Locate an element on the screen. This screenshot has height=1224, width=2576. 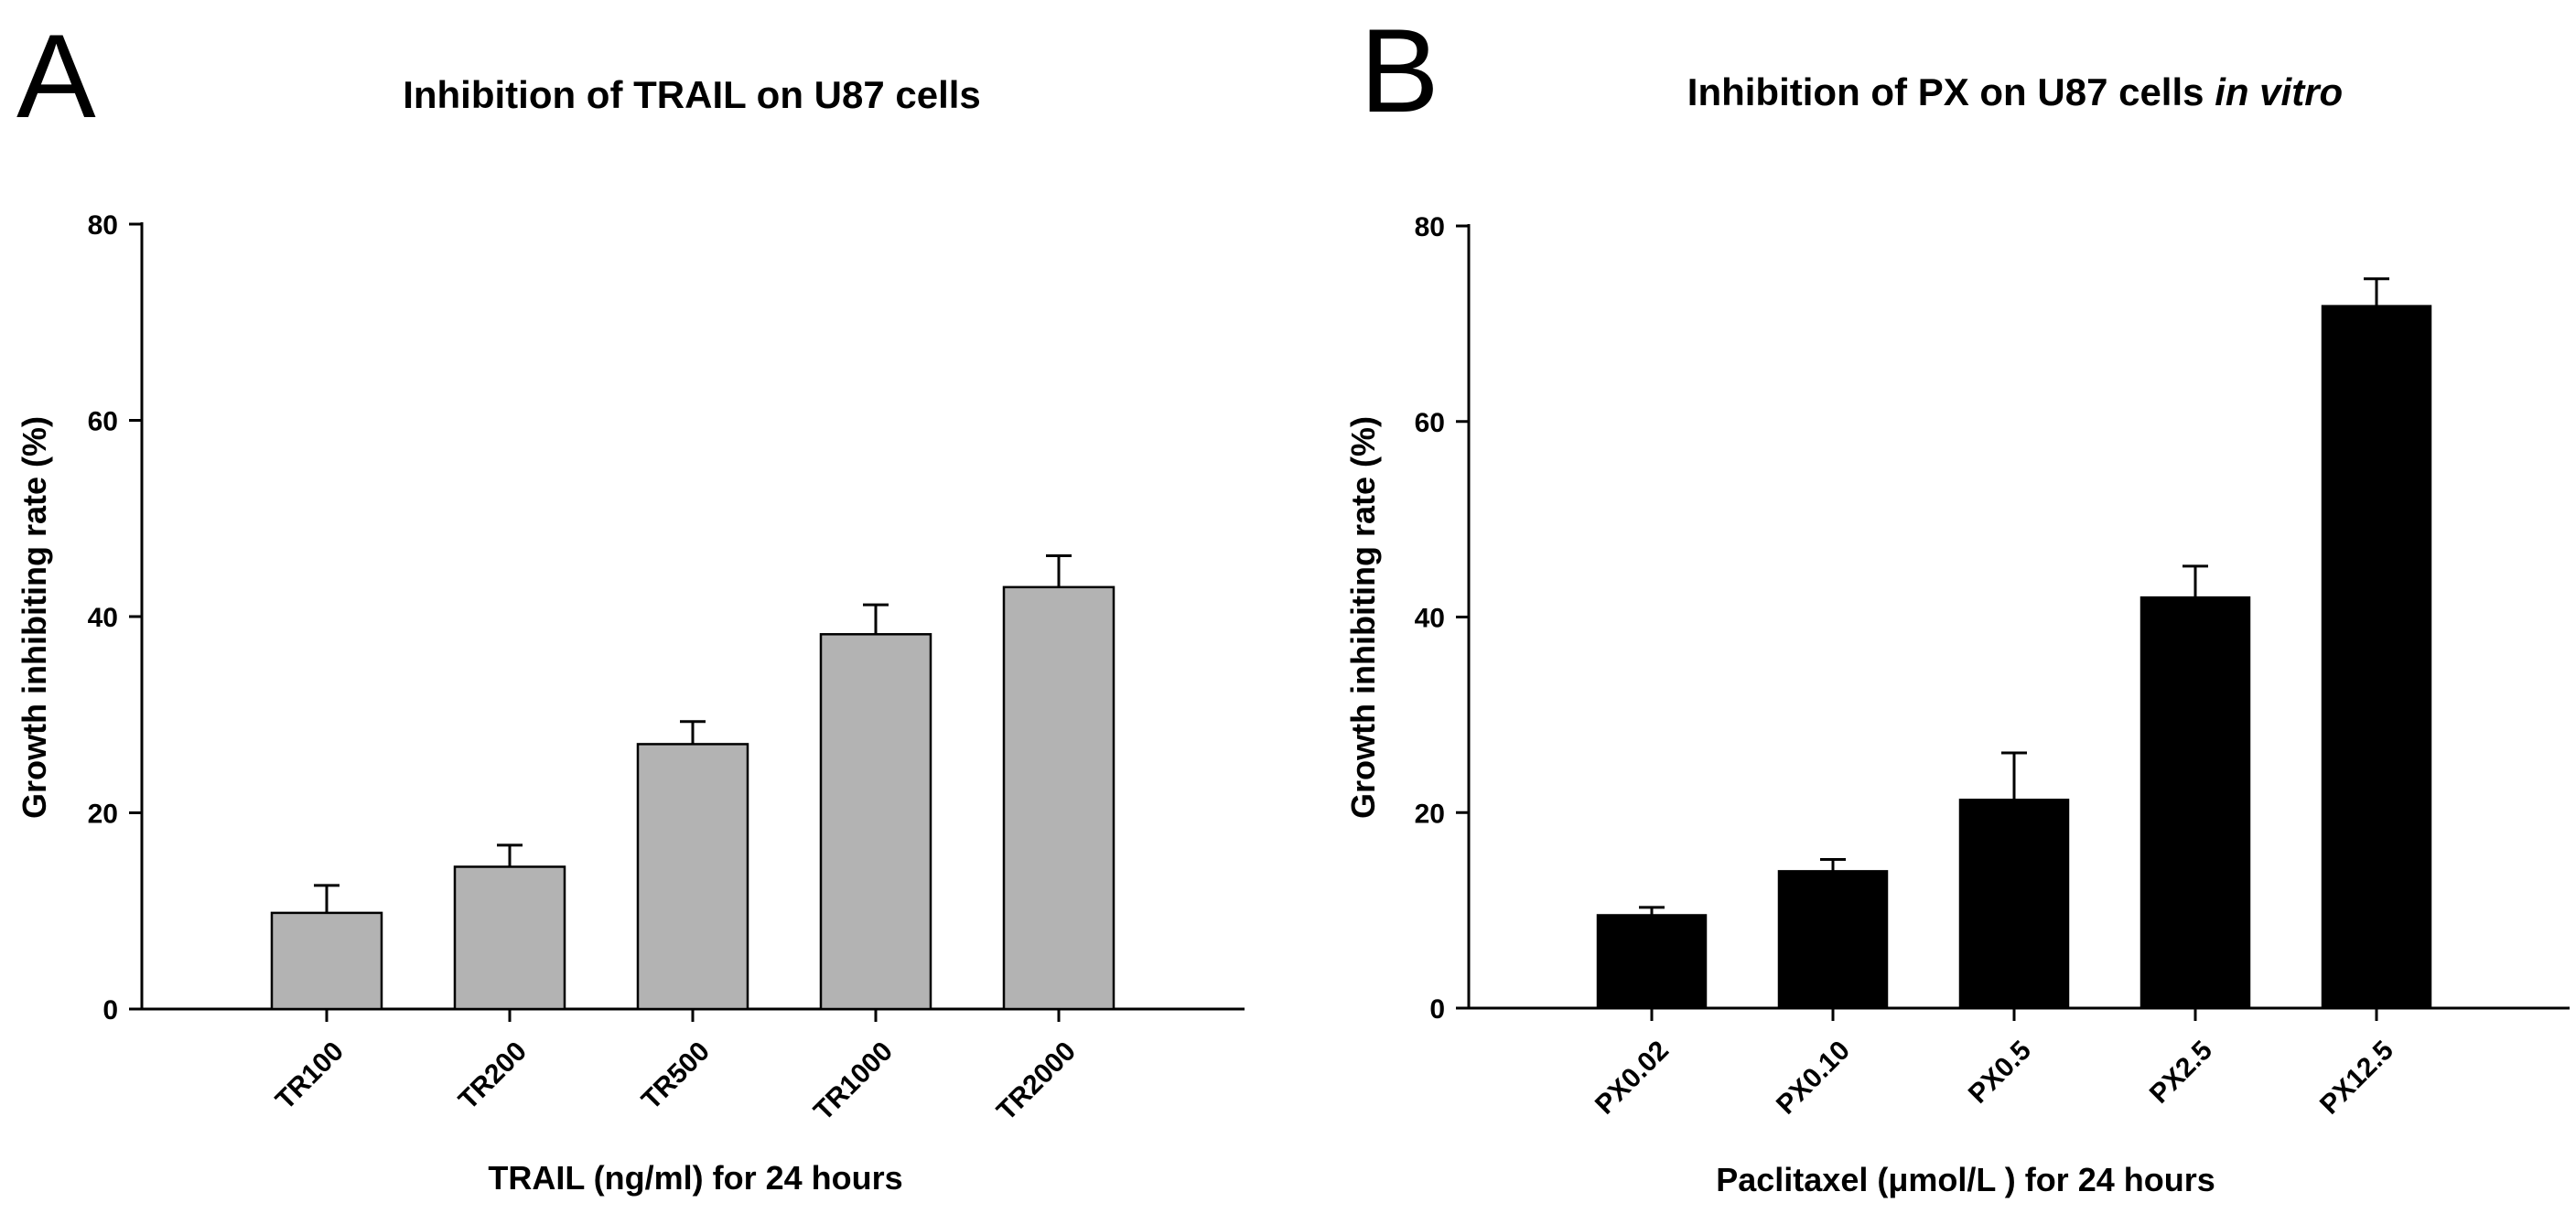
x-tick-label-b: PX2.5 is located at coordinates (2181, 1073).